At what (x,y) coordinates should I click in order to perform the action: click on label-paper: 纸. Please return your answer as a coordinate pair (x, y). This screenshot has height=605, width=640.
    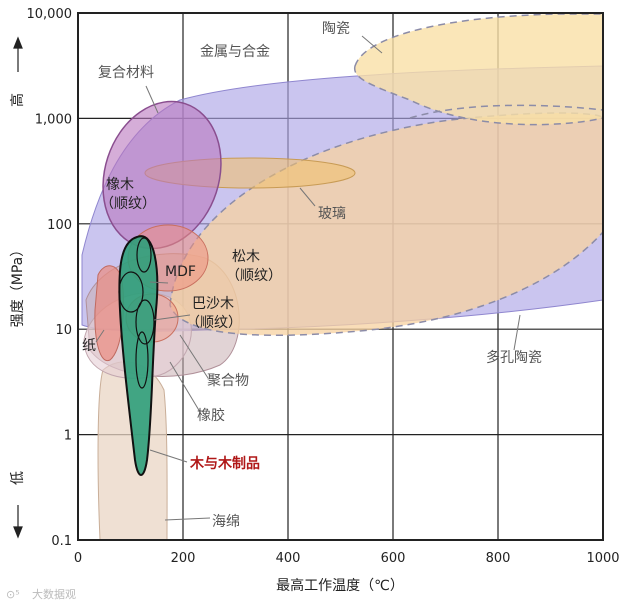
    Looking at the image, I should click on (89, 346).